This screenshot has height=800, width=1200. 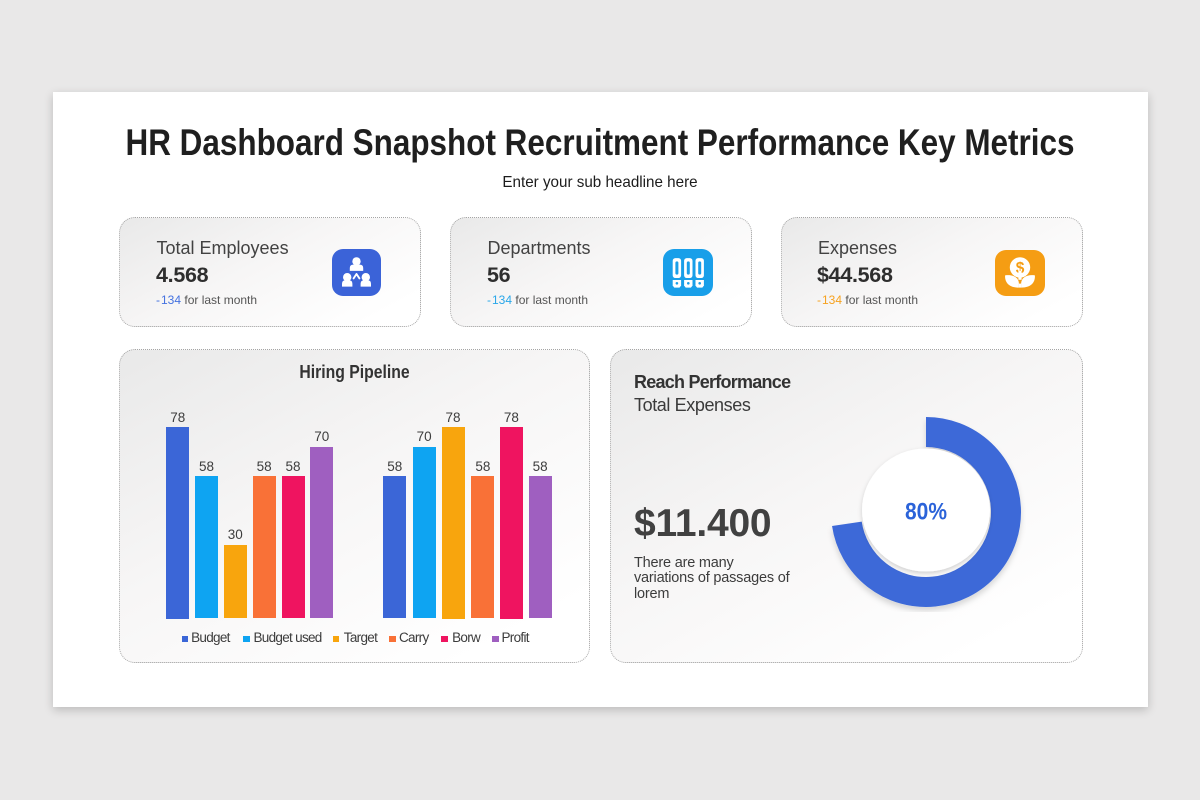 What do you see at coordinates (926, 512) in the screenshot?
I see `svg-text: 80%` at bounding box center [926, 512].